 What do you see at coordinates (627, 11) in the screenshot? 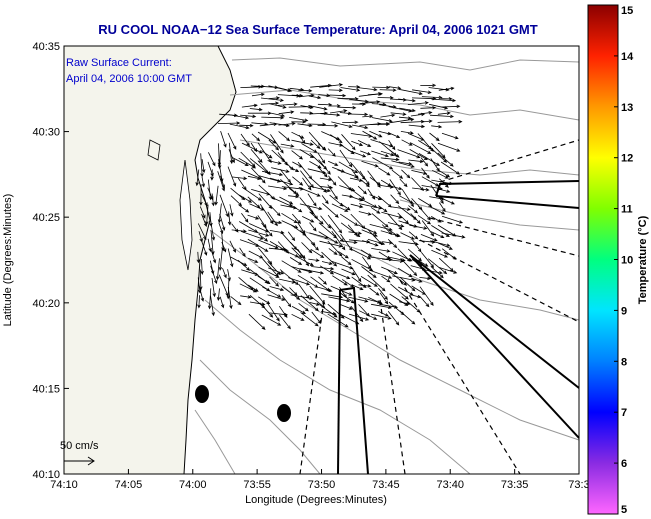
I see `colorbar-tick-label: 15` at bounding box center [627, 11].